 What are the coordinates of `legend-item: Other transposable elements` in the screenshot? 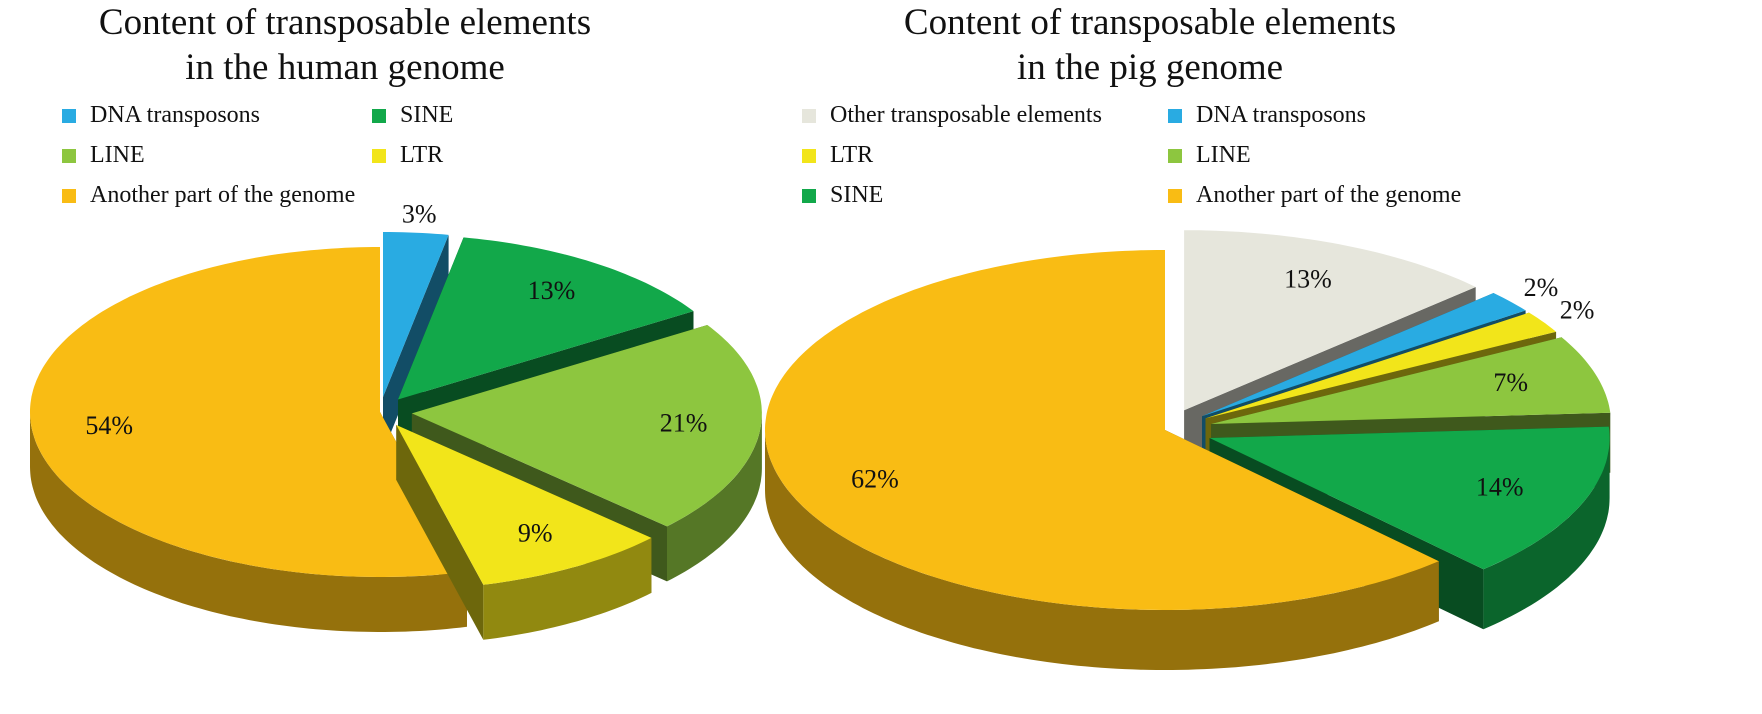 It's located at (952, 115).